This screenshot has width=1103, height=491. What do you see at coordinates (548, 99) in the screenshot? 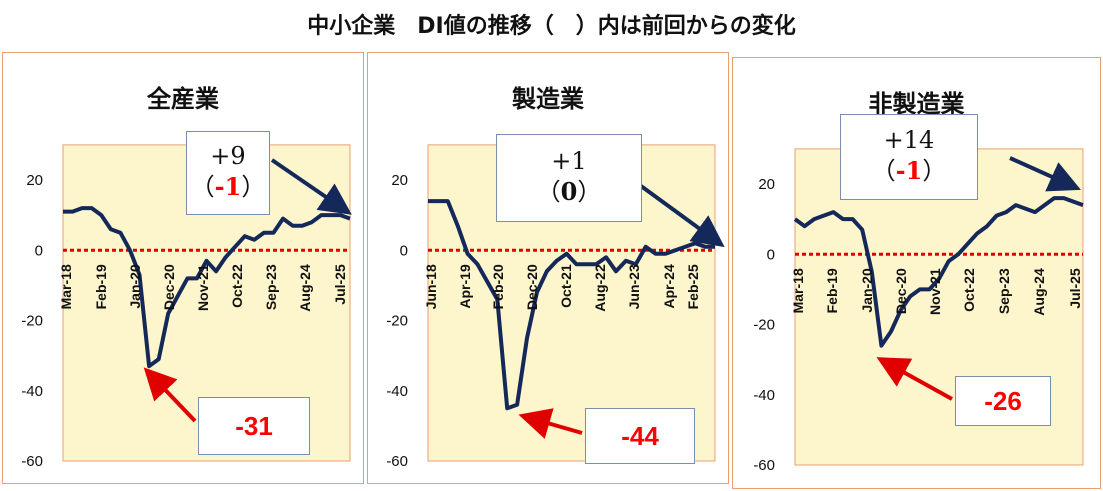
I see `panel-title: 製造業` at bounding box center [548, 99].